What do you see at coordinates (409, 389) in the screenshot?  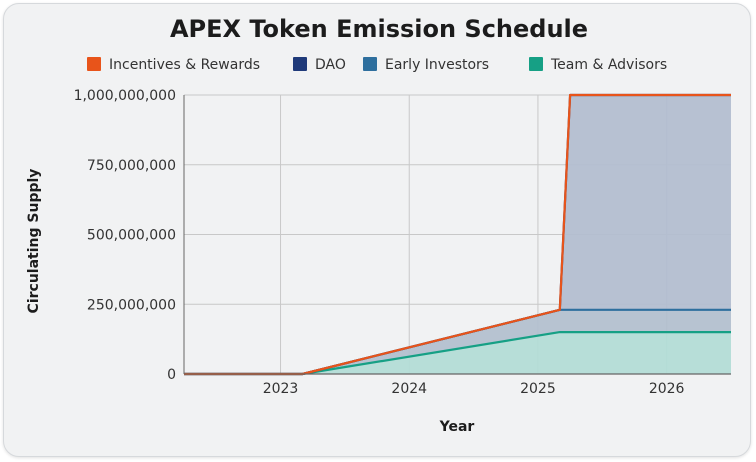 I see `x-tick-label: 2024` at bounding box center [409, 389].